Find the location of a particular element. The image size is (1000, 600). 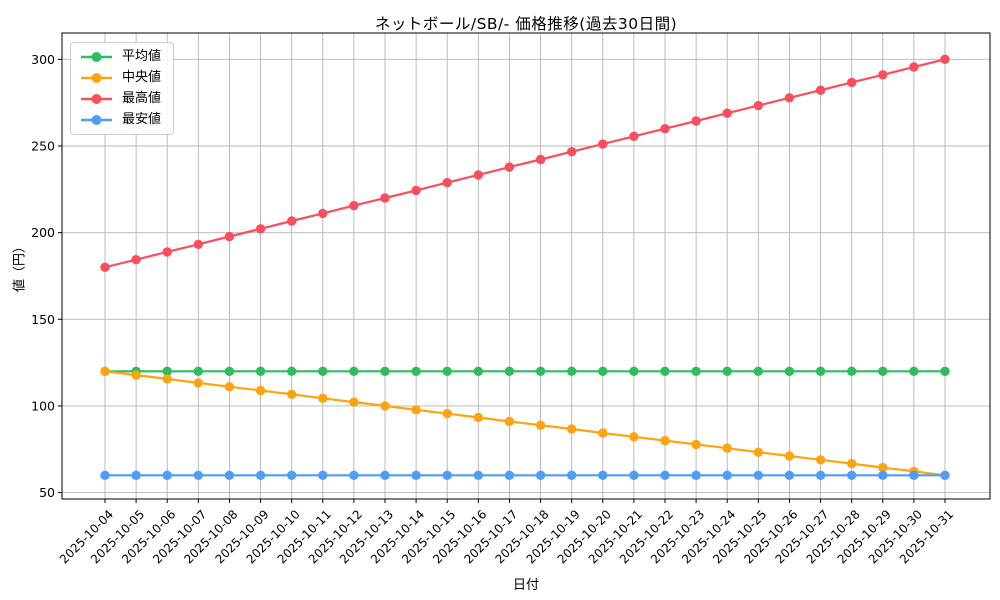

series-lowest is located at coordinates (525, 475).